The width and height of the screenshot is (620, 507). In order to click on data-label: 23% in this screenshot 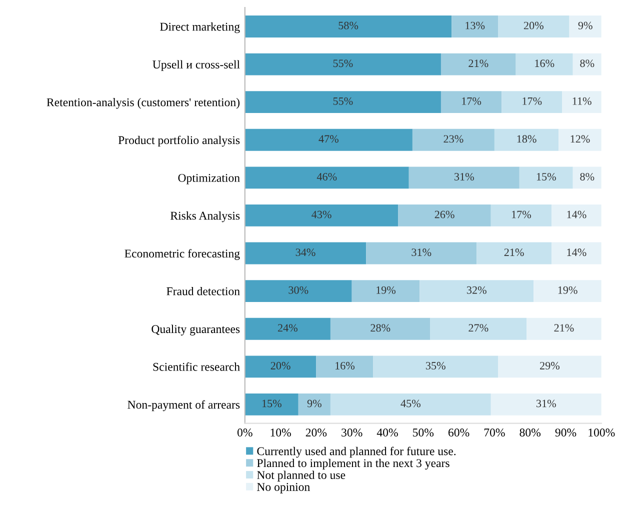, I will do `click(454, 139)`.